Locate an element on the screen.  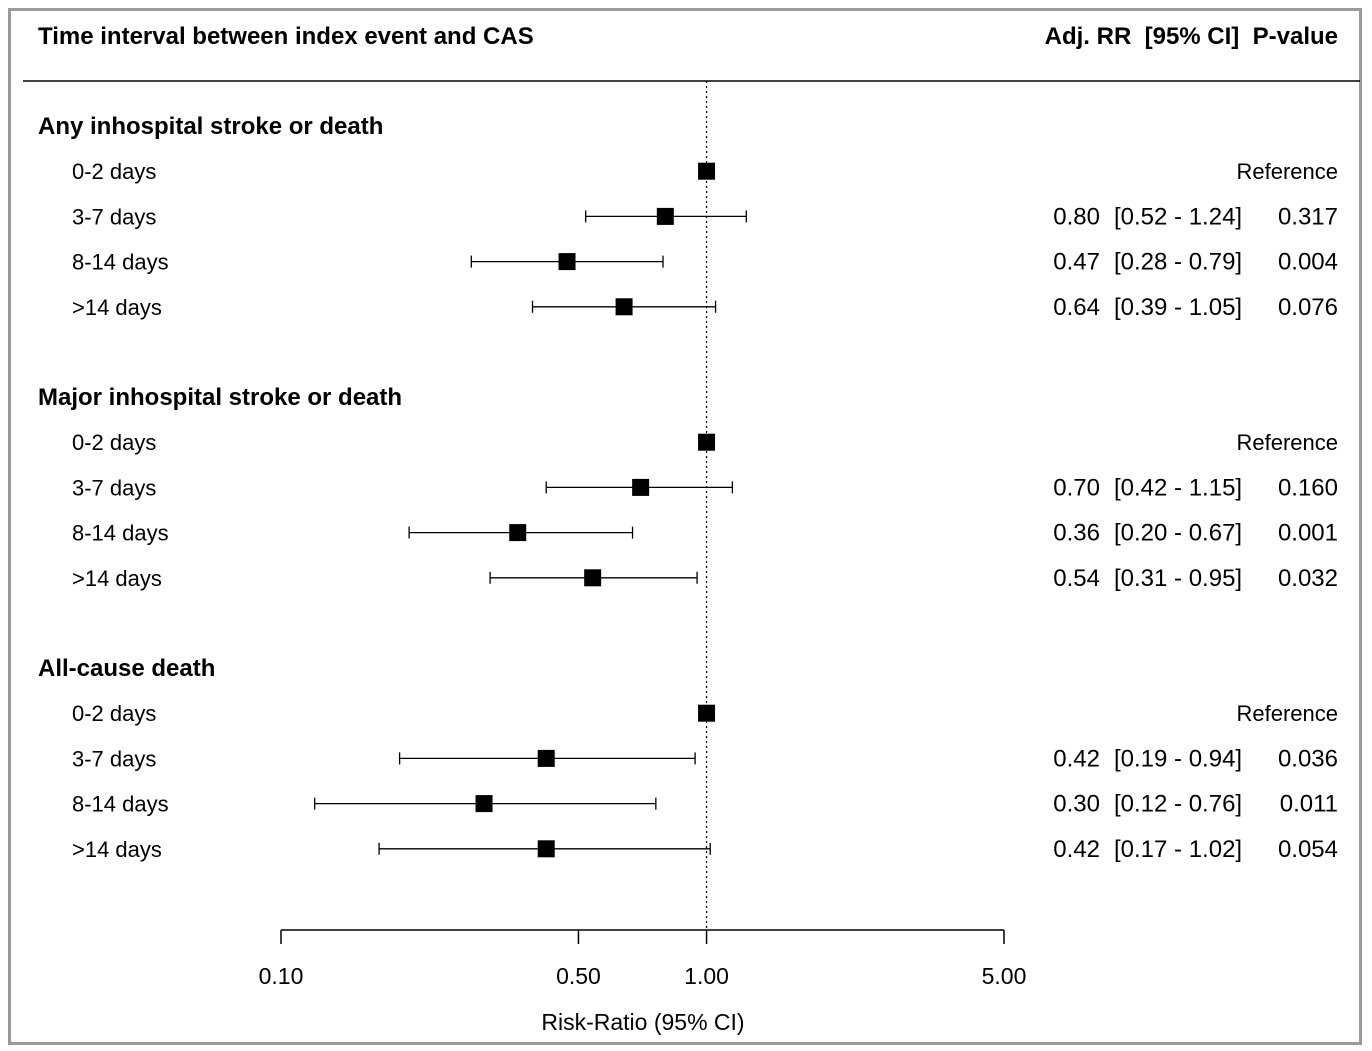
x-tick-label: 5.00 is located at coordinates (1004, 976).